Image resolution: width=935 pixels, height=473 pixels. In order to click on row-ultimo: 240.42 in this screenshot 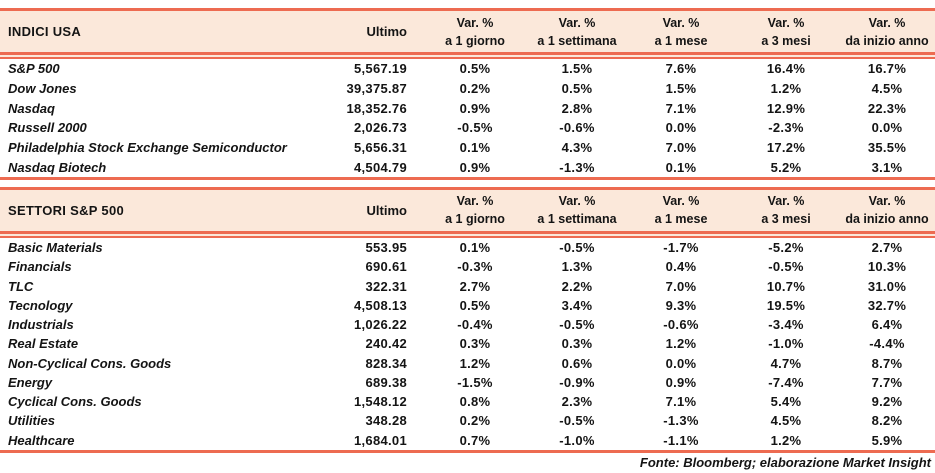, I will do `click(386, 344)`.